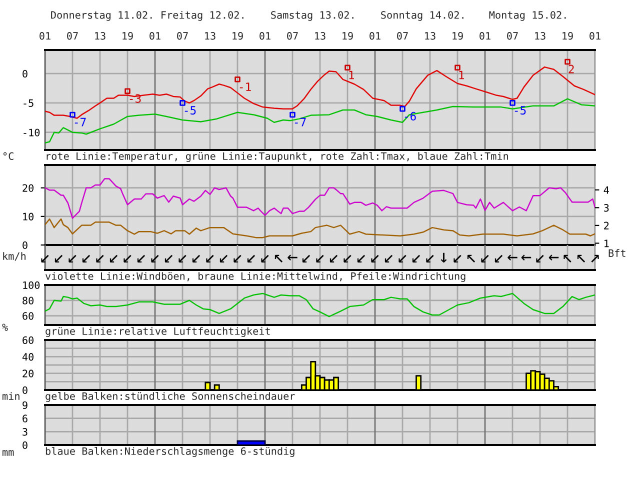  What do you see at coordinates (277, 157) in the screenshot?
I see `x-axis-title: rote Linie:Temperatur, grüne Linie:Taupunkt, rote Zahl:Tmax, blaue Zahl:Tmin` at bounding box center [277, 157].